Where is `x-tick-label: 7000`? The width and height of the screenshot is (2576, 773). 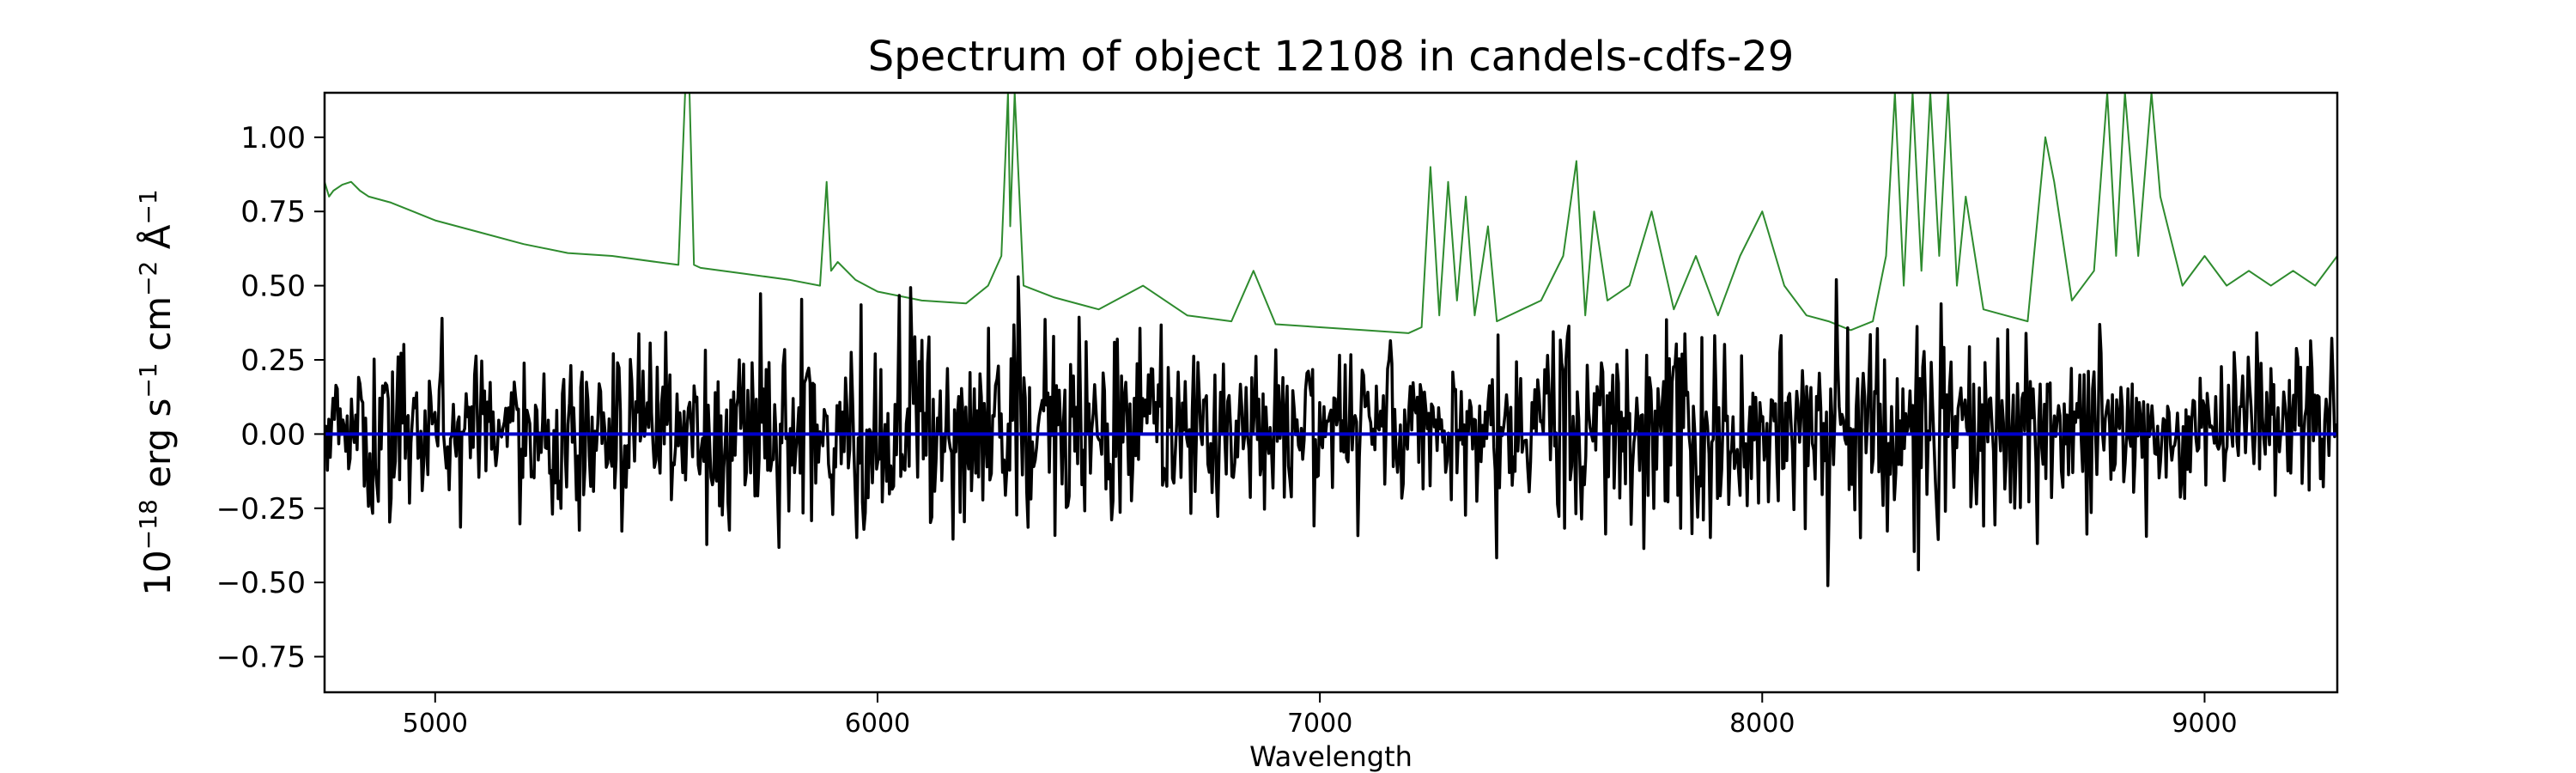 x-tick-label: 7000 is located at coordinates (1319, 724).